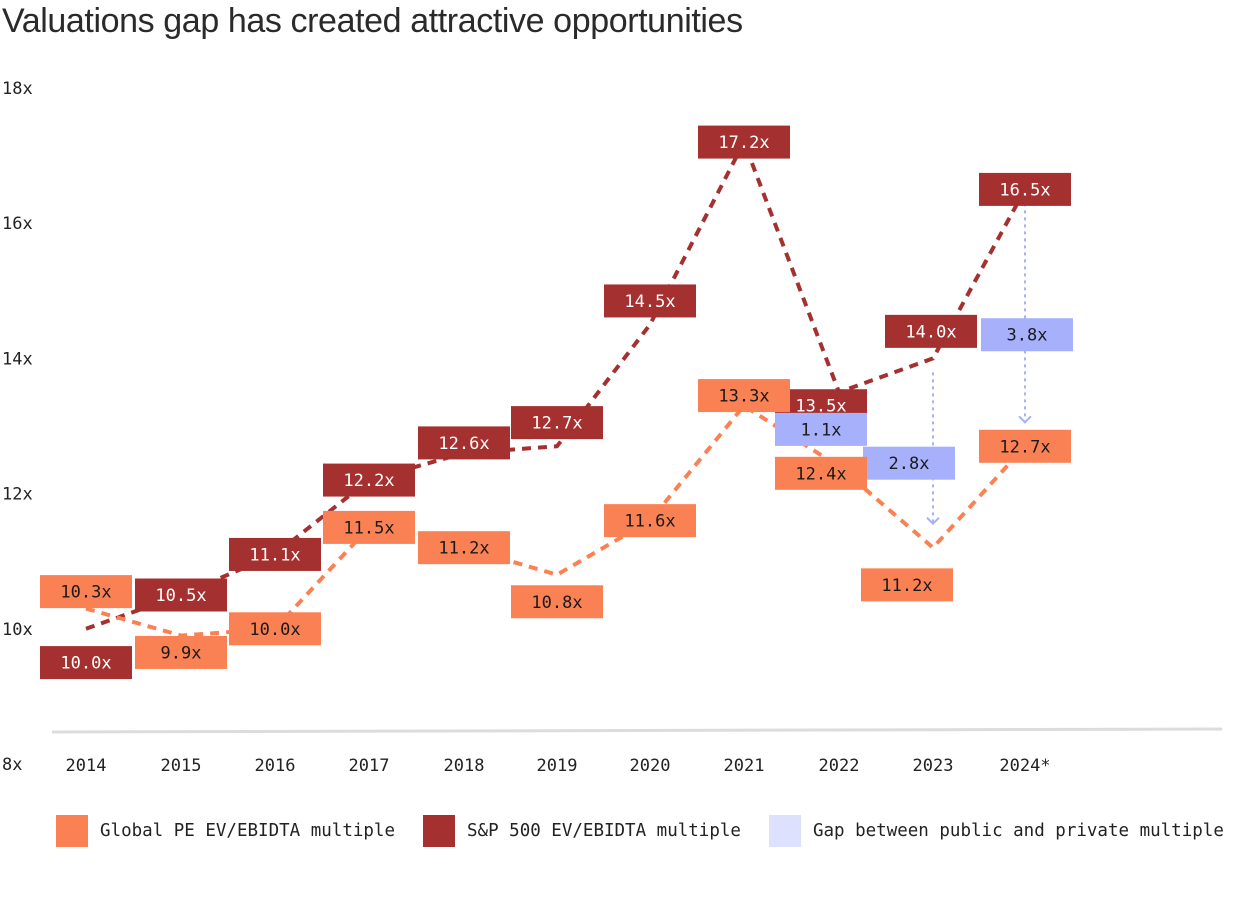  Describe the element at coordinates (17, 630) in the screenshot. I see `y-tick-label: 10x` at that location.